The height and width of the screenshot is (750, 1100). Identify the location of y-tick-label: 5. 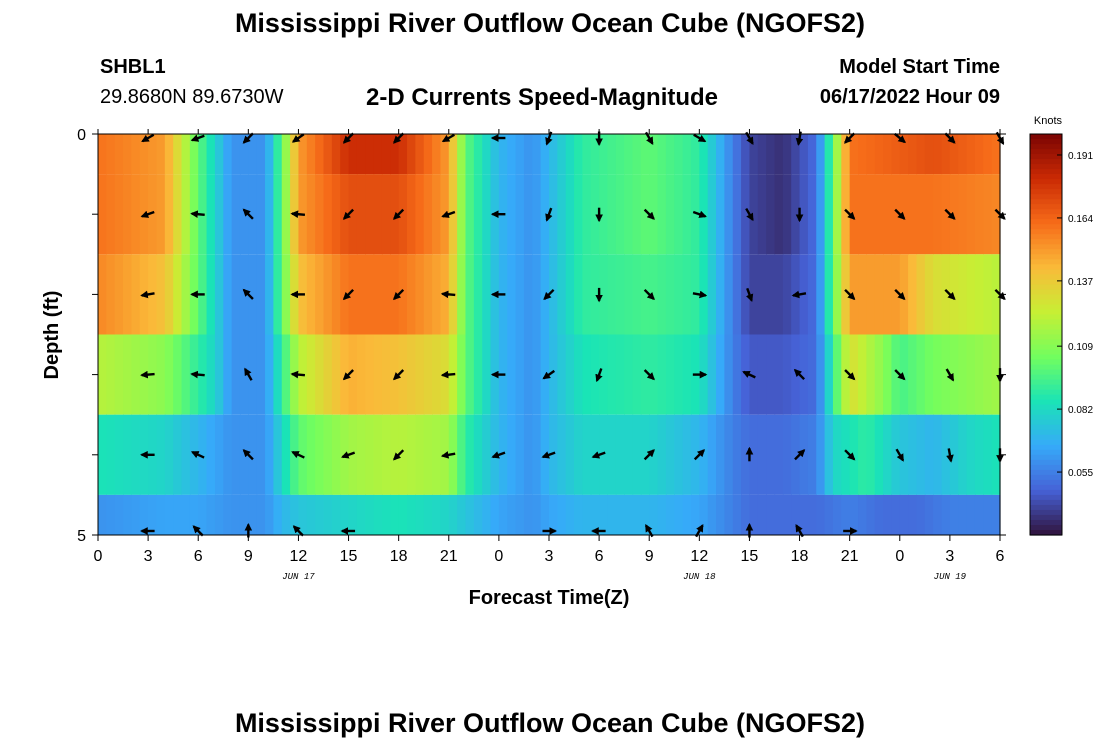
(81, 536).